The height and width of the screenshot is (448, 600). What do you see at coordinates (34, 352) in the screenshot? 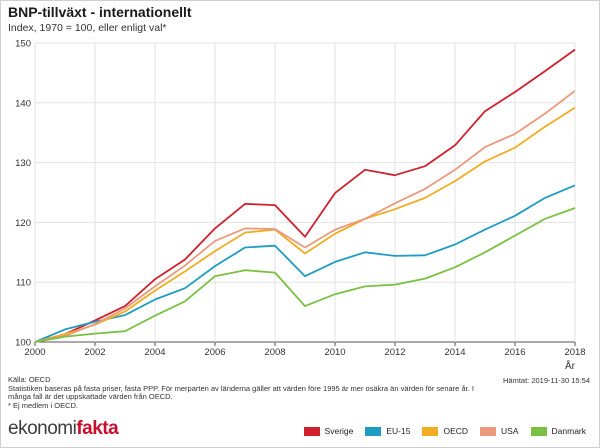
I see `x-tick-label: 2000` at bounding box center [34, 352].